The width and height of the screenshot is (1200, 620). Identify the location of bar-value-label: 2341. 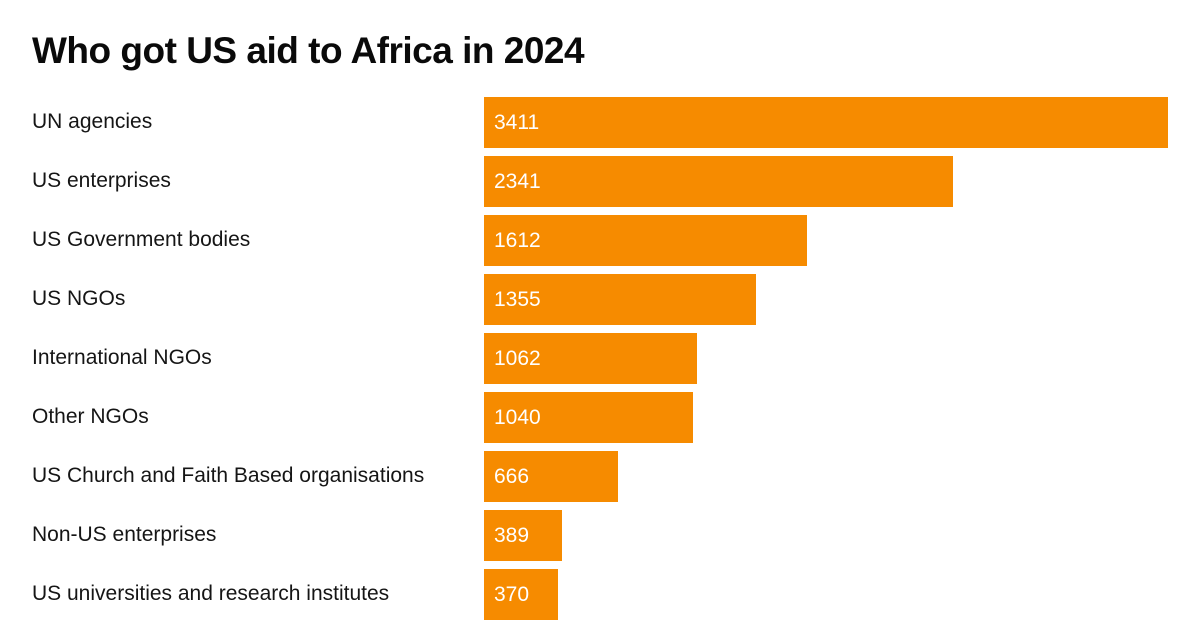
(517, 181).